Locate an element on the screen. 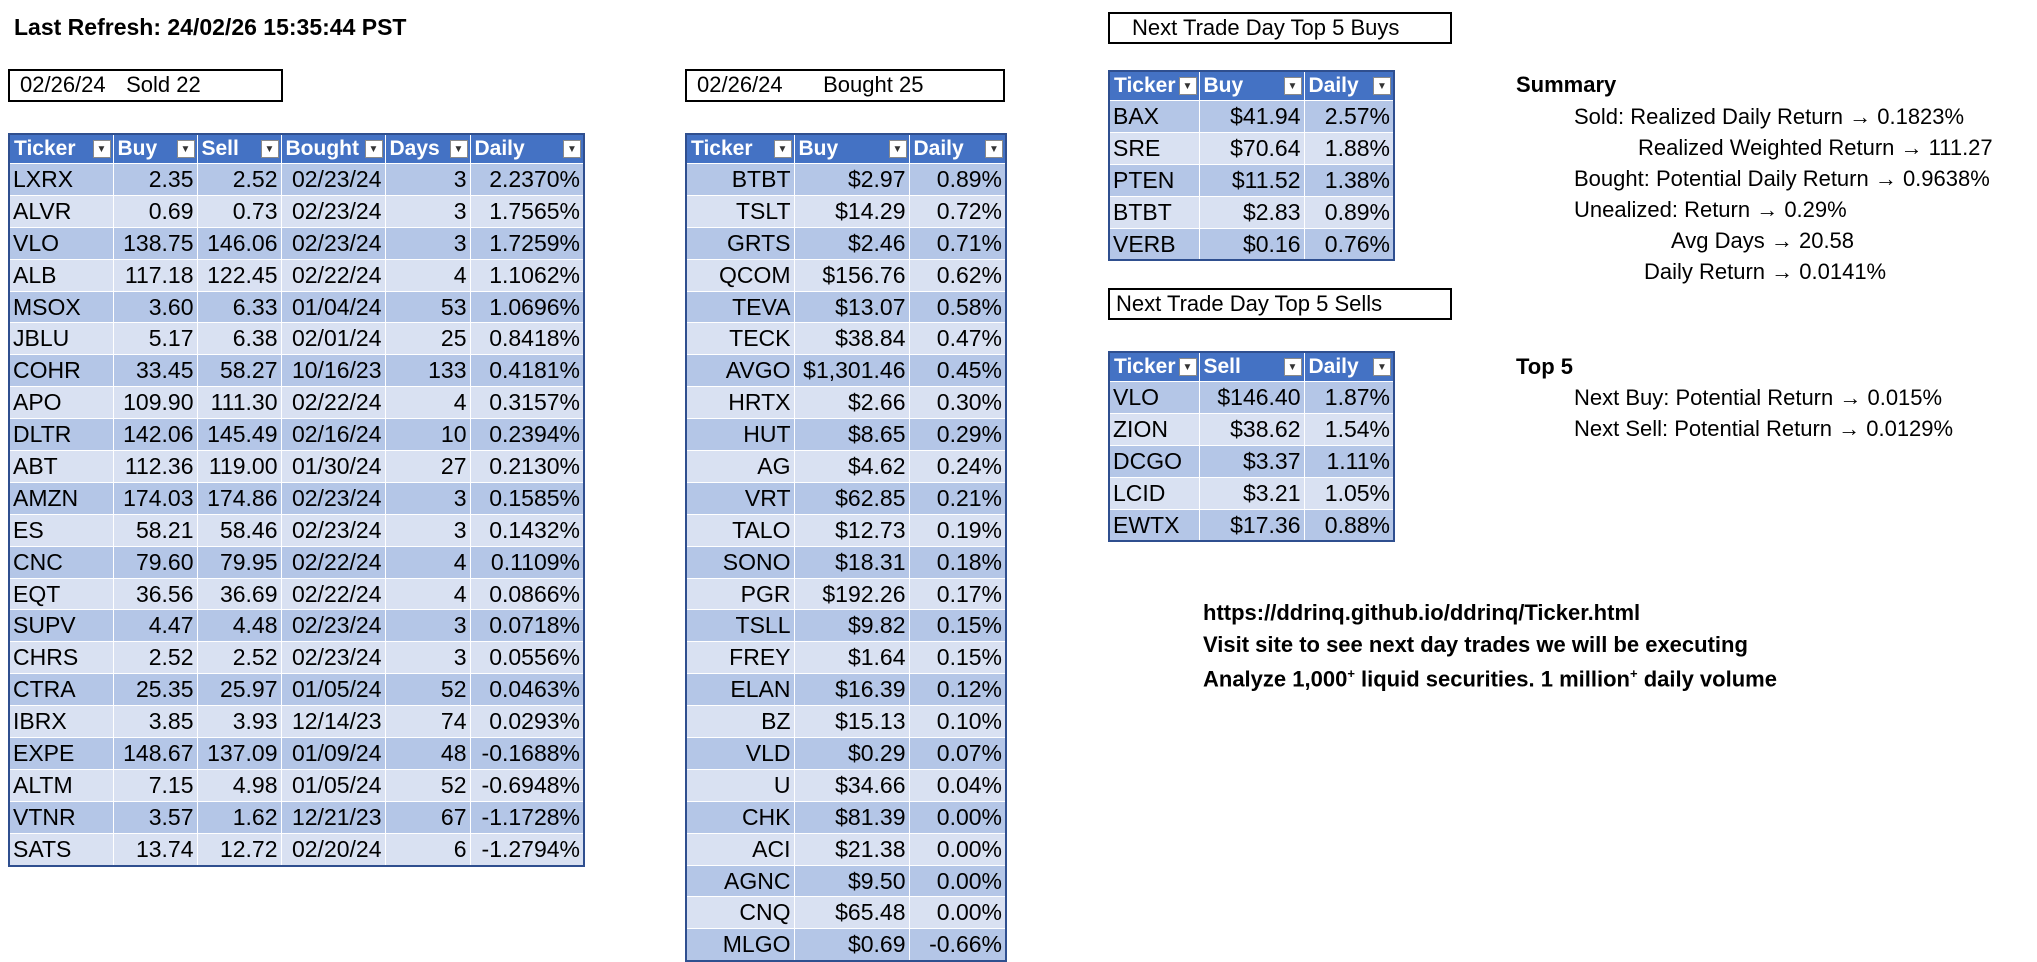 The image size is (2037, 962). top-sells-title: Next Trade Day Top 5 Sells is located at coordinates (1249, 303).